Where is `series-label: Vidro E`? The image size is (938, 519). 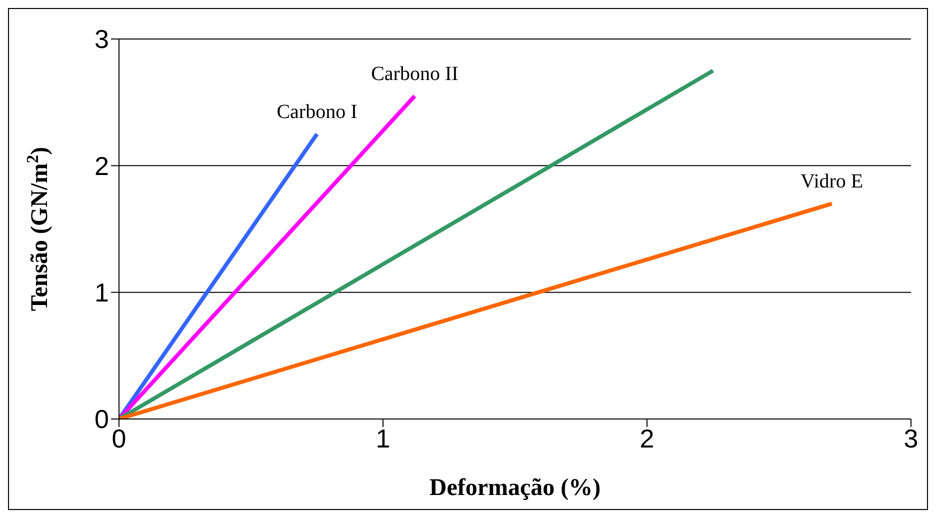
series-label: Vidro E is located at coordinates (832, 181).